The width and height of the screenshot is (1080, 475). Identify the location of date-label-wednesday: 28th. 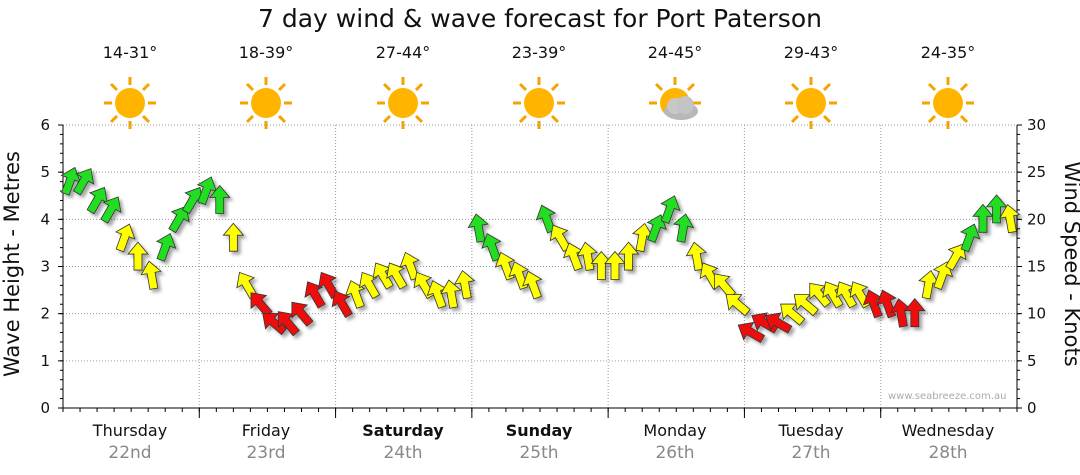
(948, 453).